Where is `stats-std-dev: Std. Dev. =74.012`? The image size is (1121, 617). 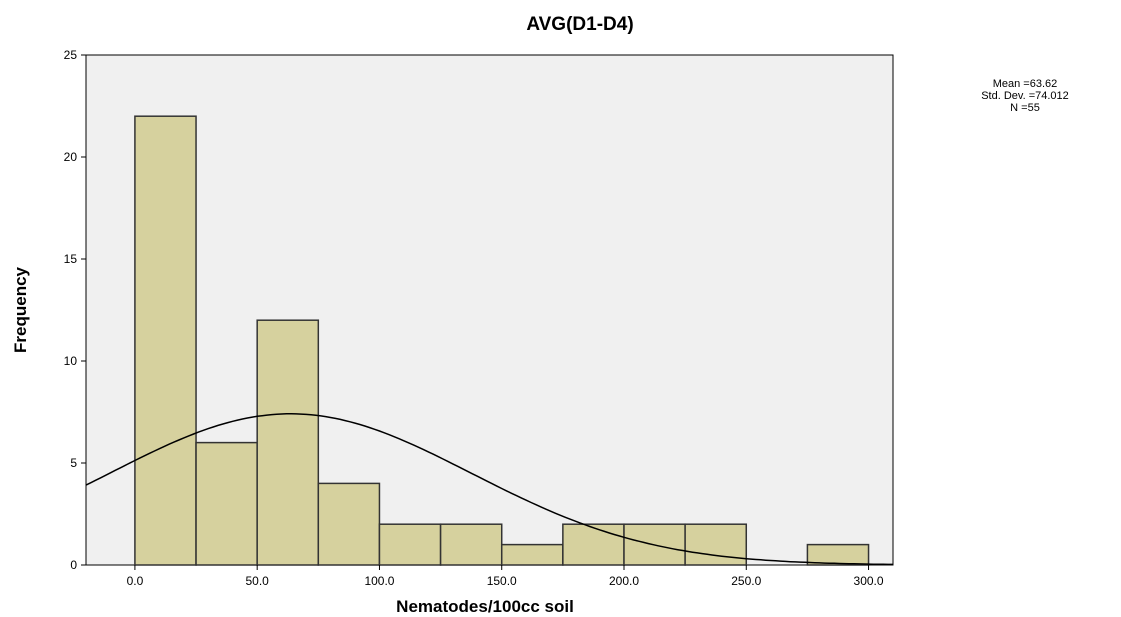
stats-std-dev: Std. Dev. =74.012 is located at coordinates (1025, 96).